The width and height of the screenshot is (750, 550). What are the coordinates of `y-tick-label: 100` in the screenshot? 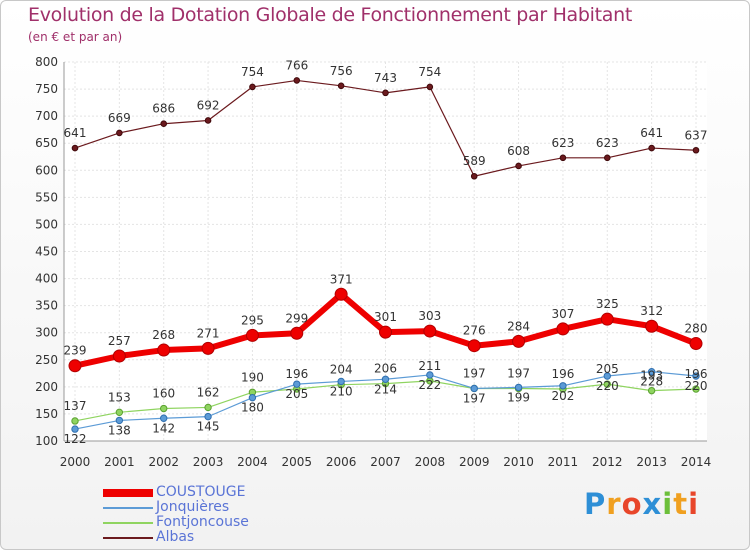 It's located at (46, 441).